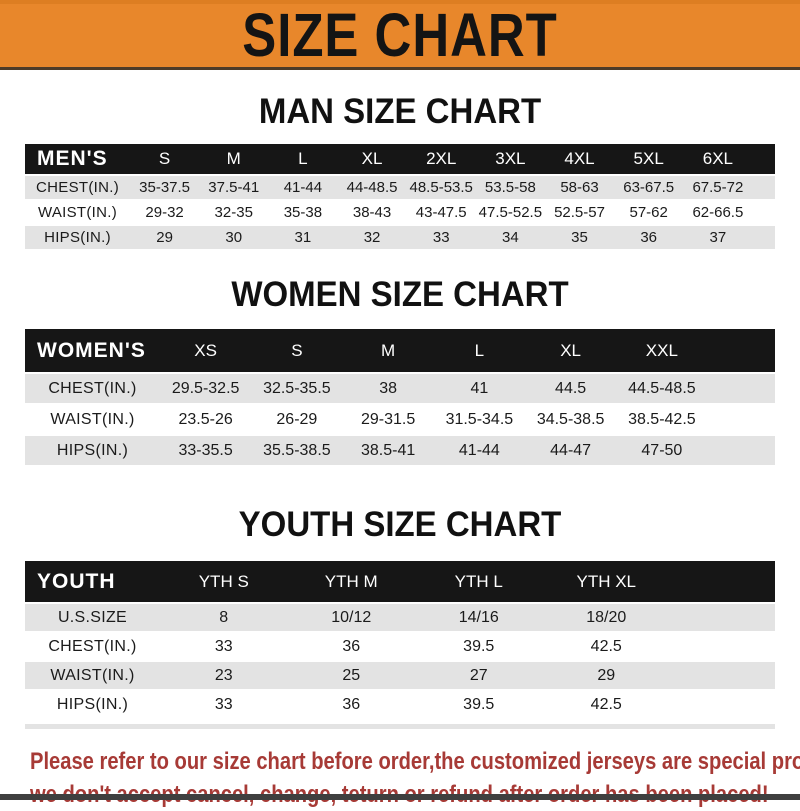 This screenshot has width=800, height=811. Describe the element at coordinates (92, 617) in the screenshot. I see `row-label: U.S.SIZE` at that location.